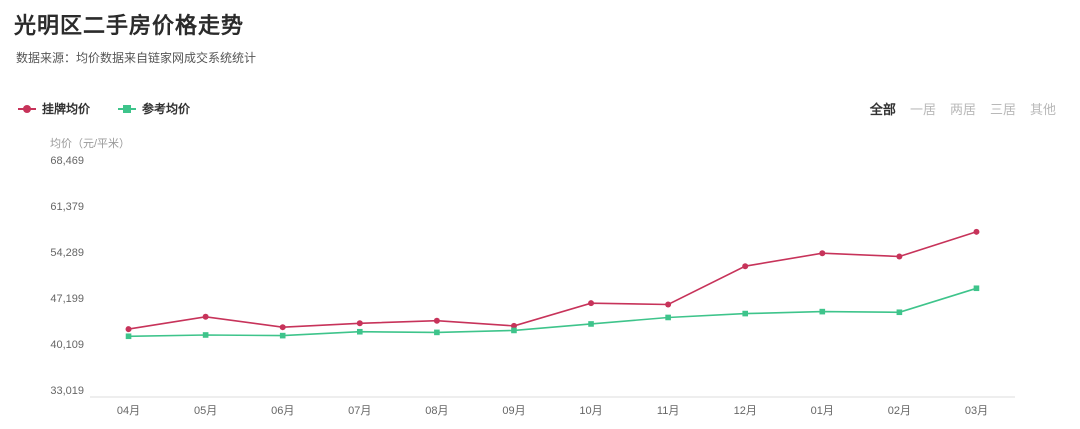  Describe the element at coordinates (205, 411) in the screenshot. I see `x-tick-label: 05月` at that location.